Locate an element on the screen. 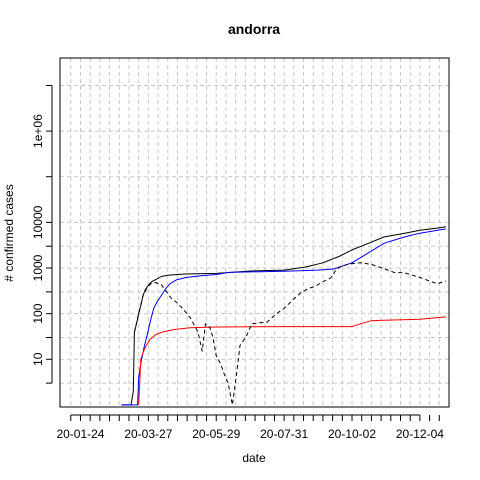 The image size is (480, 480). x-tick-label: 20-12-04 is located at coordinates (420, 434).